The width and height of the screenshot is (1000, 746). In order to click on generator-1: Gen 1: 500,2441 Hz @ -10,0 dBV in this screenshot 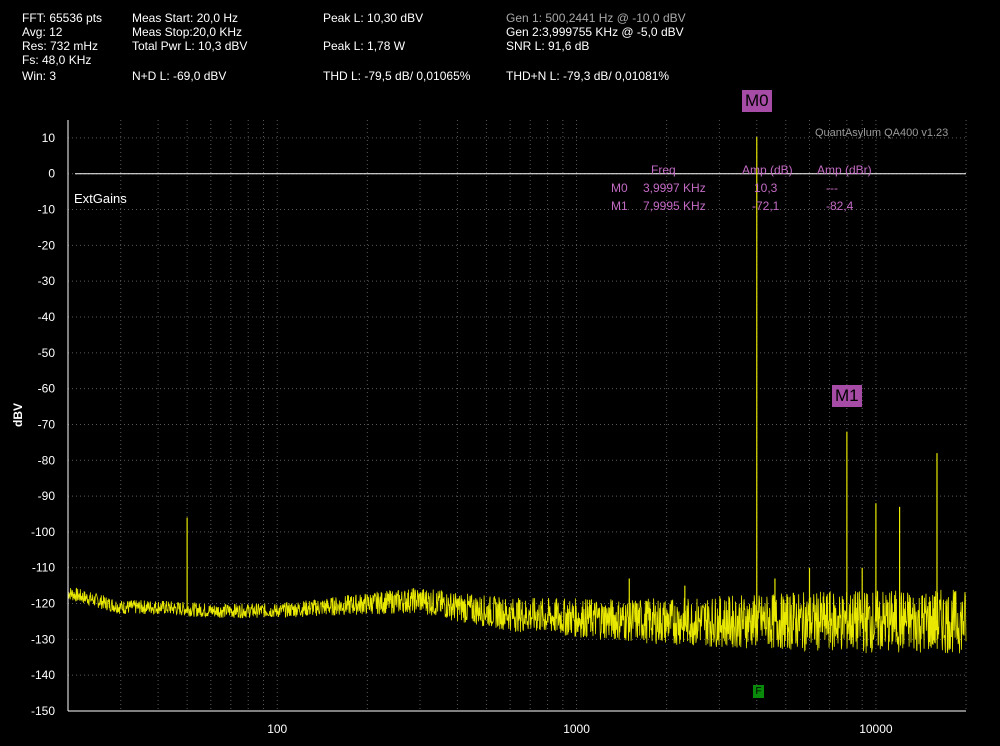, I will do `click(596, 18)`.